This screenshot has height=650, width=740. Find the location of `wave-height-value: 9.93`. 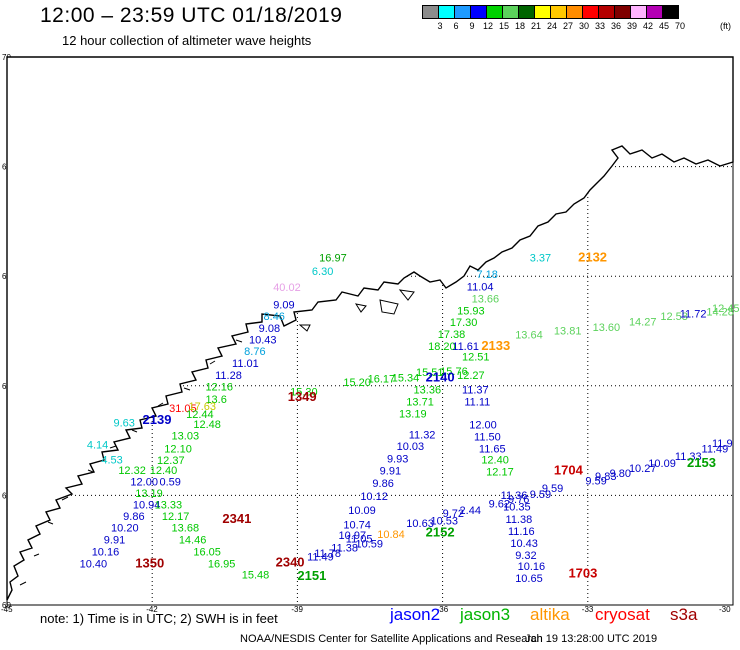

wave-height-value: 9.93 is located at coordinates (397, 460).